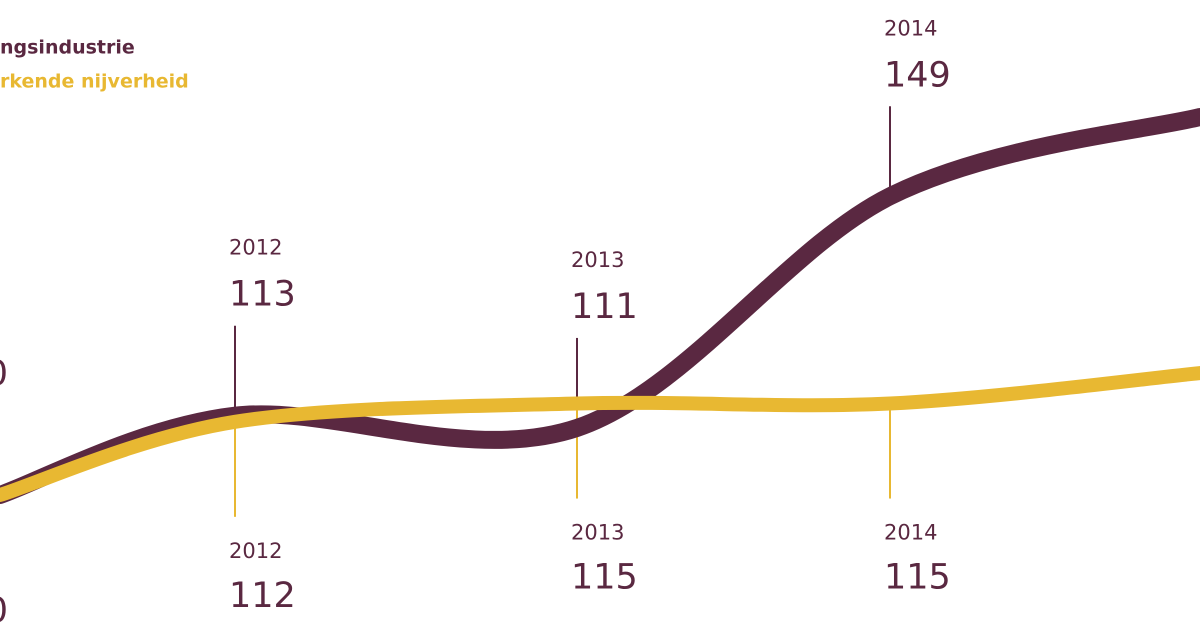  What do you see at coordinates (67, 48) in the screenshot?
I see `legend-label: ngsindustrie` at bounding box center [67, 48].